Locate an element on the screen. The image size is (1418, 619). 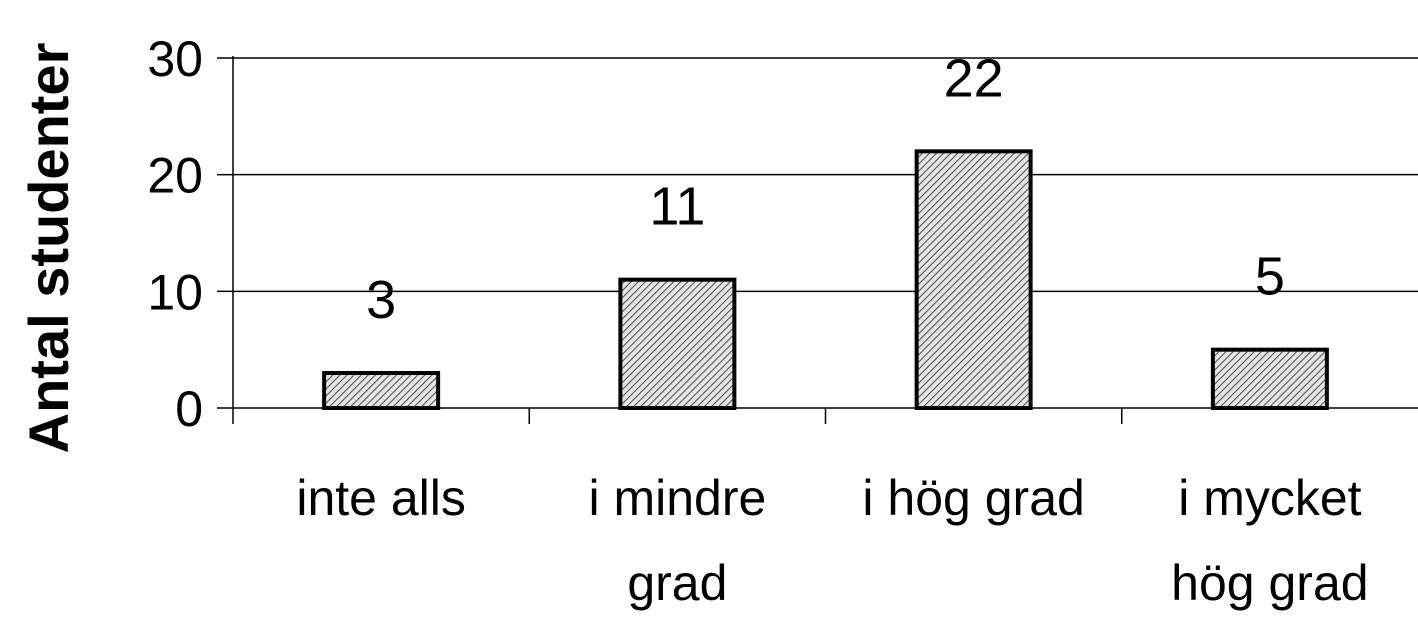
y-axis-title: Antal studenter is located at coordinates (48, 248).